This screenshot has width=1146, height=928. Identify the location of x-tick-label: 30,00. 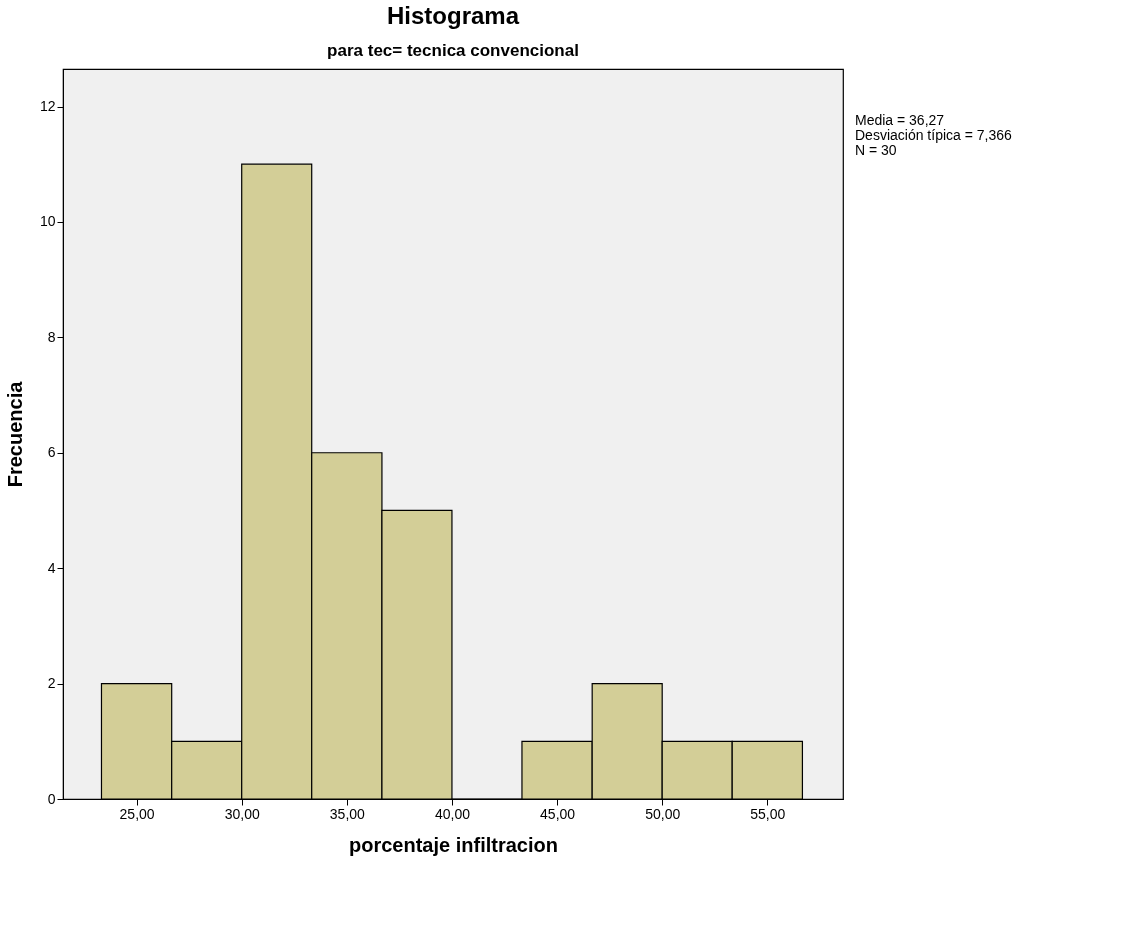
(242, 813).